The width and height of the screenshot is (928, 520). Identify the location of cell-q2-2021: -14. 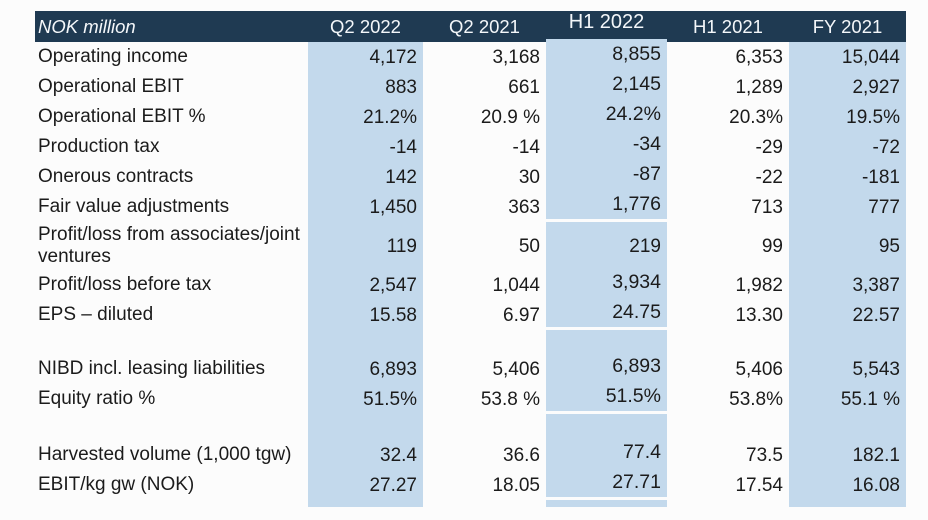
(526, 147).